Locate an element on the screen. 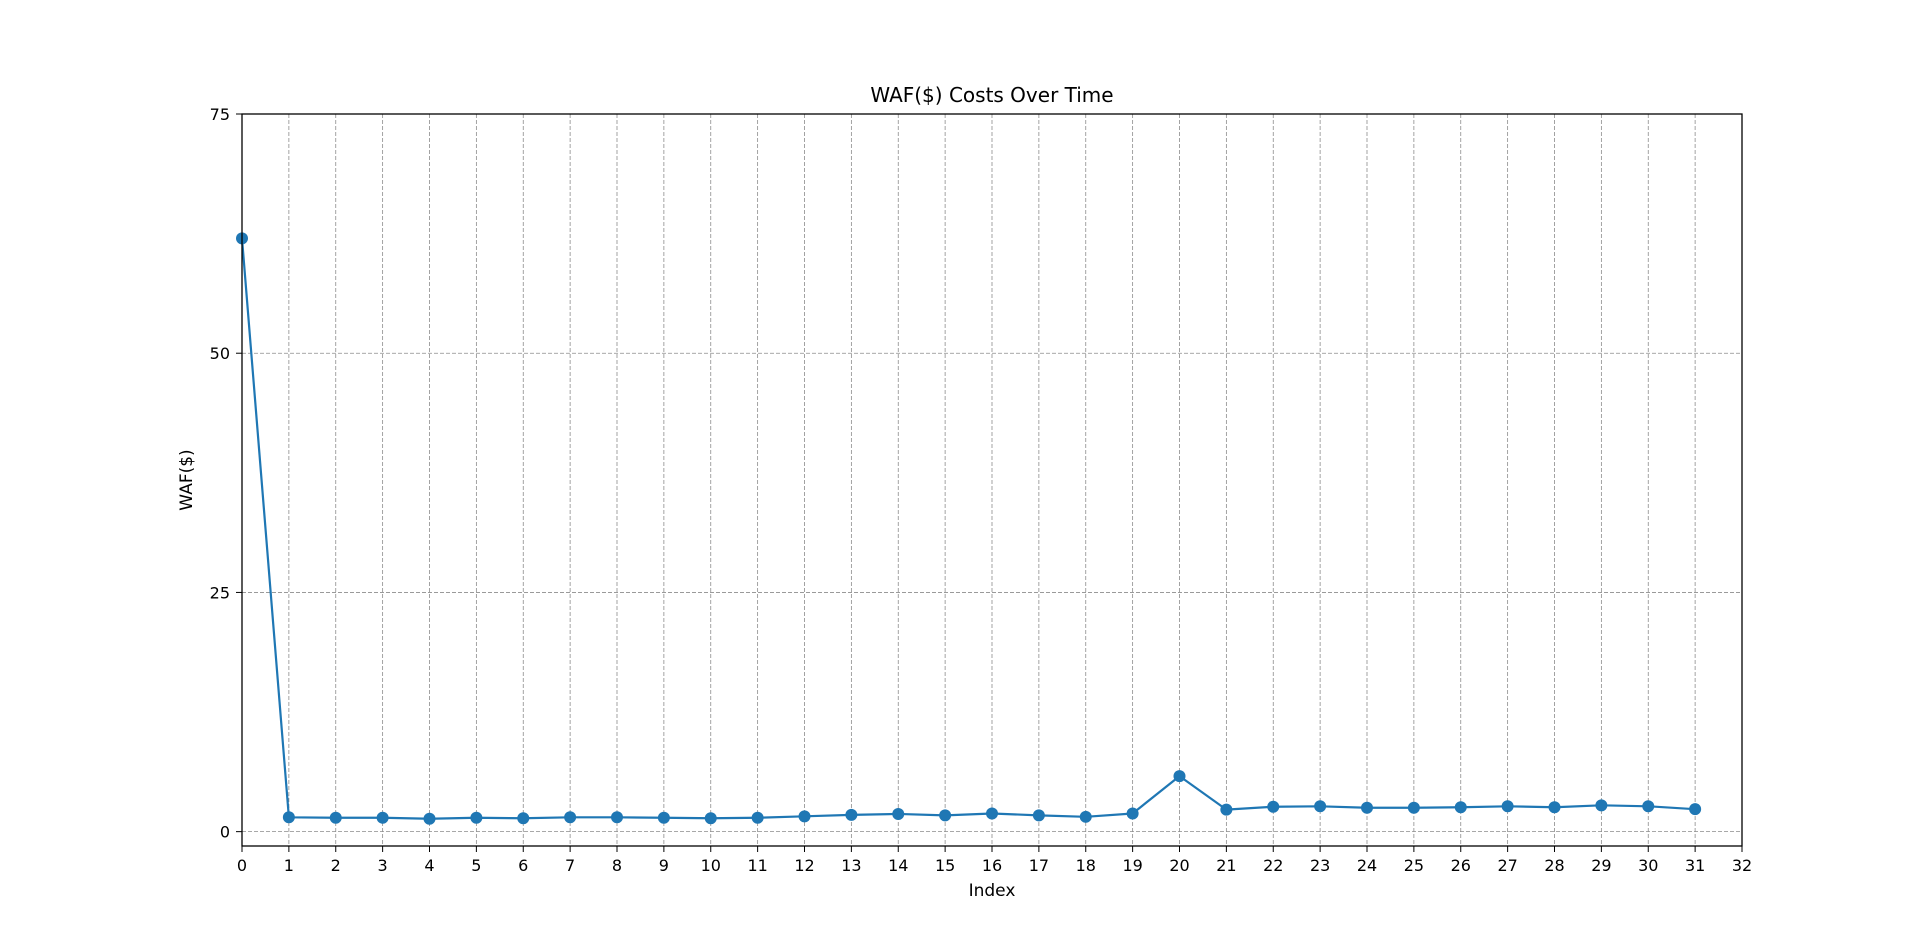  x-tick-label: 12 is located at coordinates (804, 865).